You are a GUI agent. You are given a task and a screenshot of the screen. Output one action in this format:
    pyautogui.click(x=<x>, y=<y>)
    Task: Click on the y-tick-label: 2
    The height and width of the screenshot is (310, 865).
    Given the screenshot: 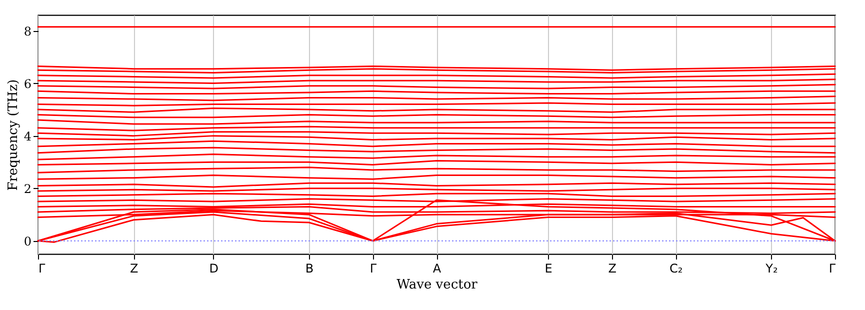 What is the action you would take?
    pyautogui.click(x=28, y=189)
    